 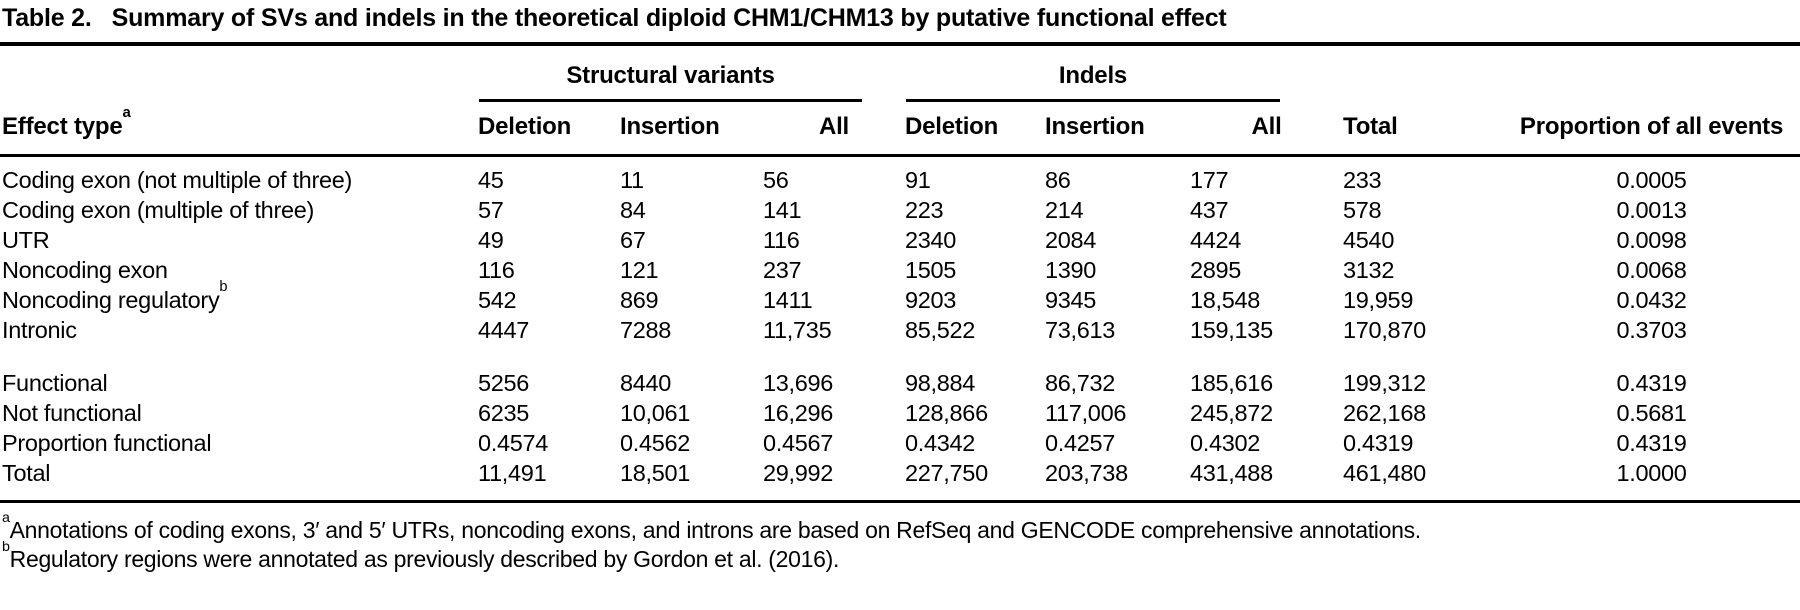 What do you see at coordinates (1369, 240) in the screenshot?
I see `value-cell: 4540` at bounding box center [1369, 240].